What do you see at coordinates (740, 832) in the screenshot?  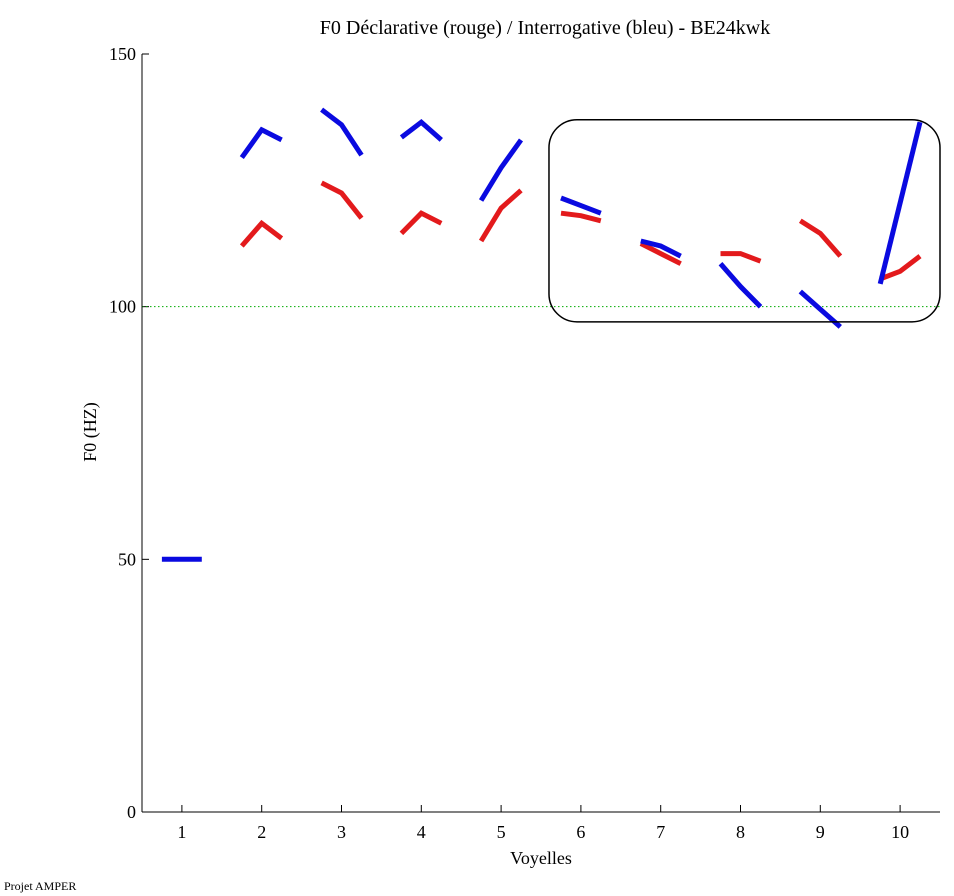 I see `x-tick-label-8: 8` at bounding box center [740, 832].